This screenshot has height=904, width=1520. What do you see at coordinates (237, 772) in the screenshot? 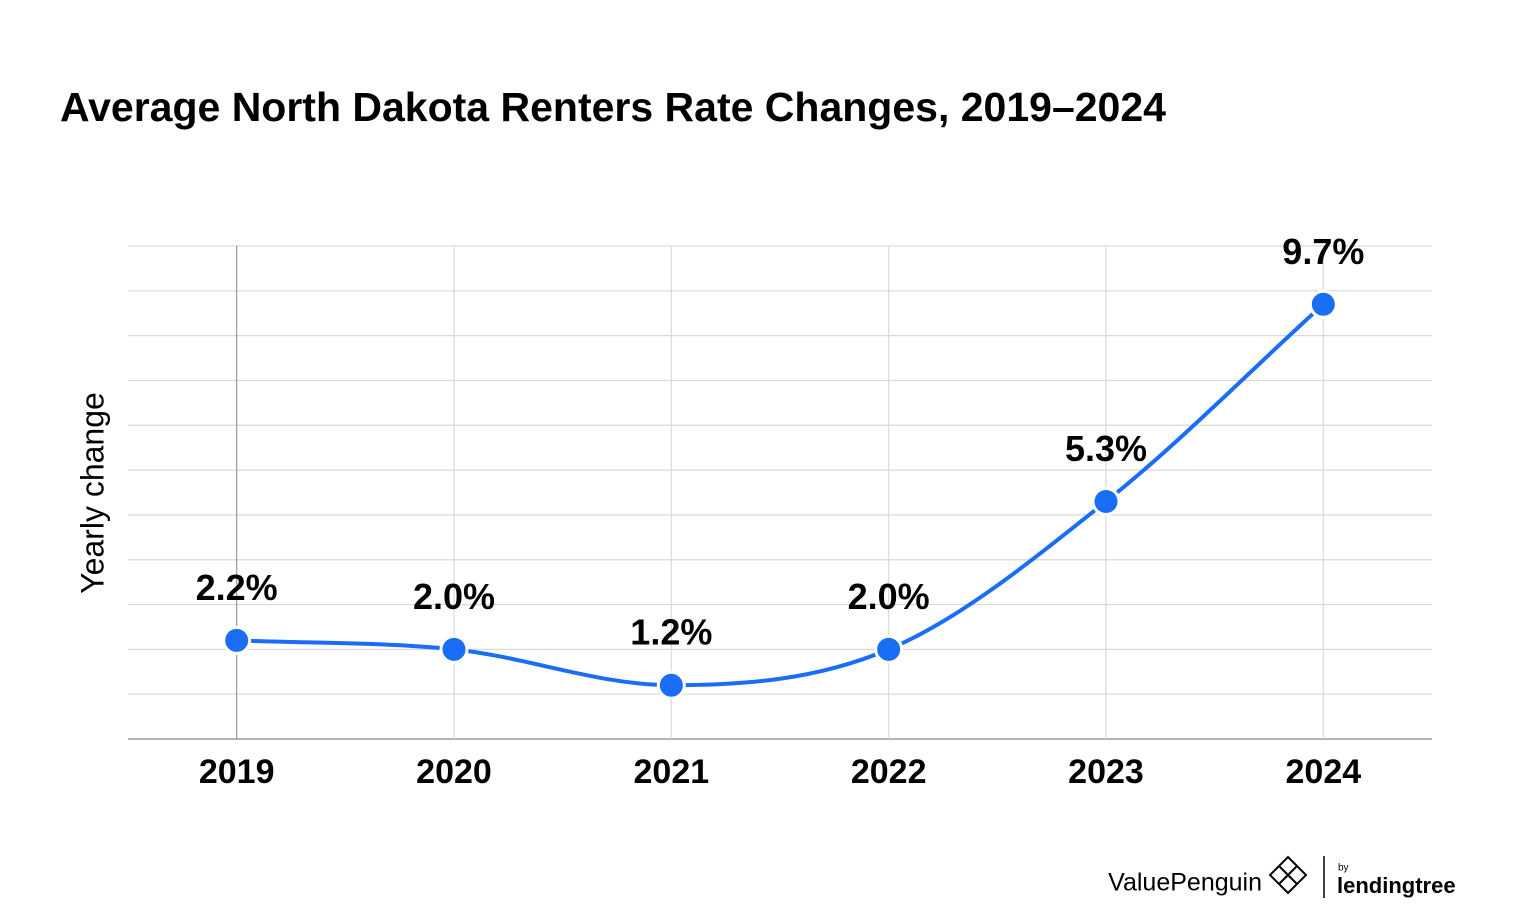
I see `x-tick-label: 2019` at bounding box center [237, 772].